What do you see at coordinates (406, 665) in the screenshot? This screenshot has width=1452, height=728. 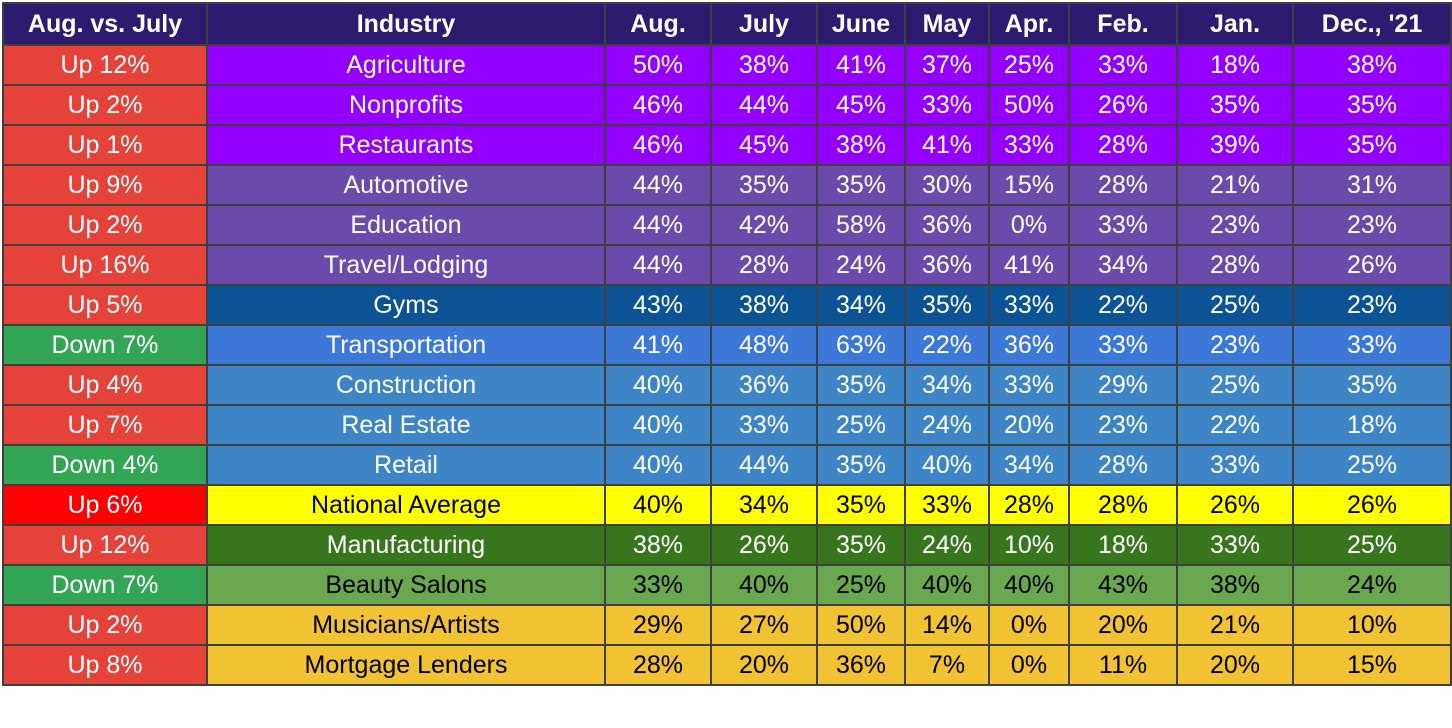 I see `industry-cell: Mortgage Lenders` at bounding box center [406, 665].